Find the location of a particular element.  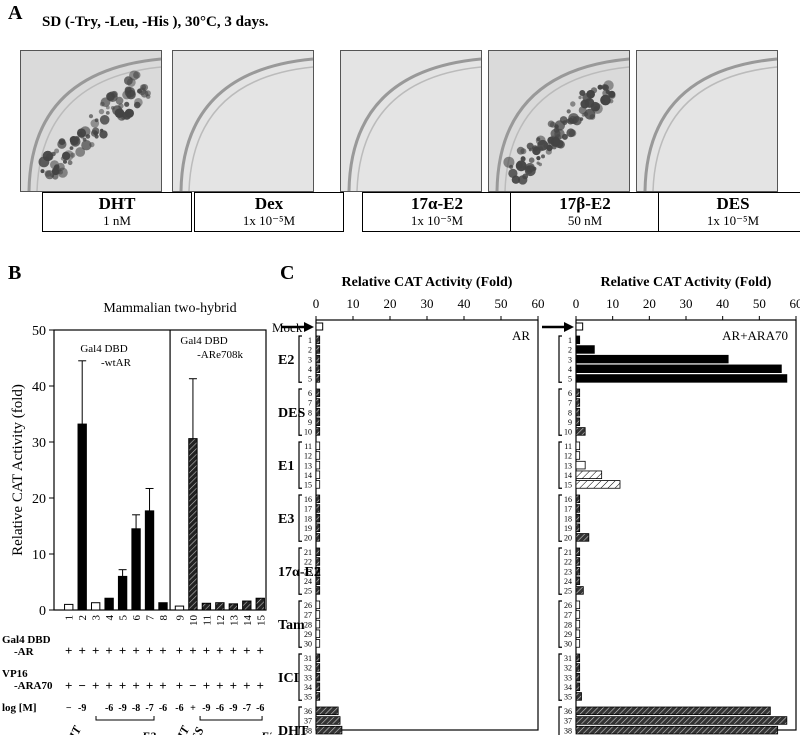

row-number: 6 is located at coordinates (570, 393).